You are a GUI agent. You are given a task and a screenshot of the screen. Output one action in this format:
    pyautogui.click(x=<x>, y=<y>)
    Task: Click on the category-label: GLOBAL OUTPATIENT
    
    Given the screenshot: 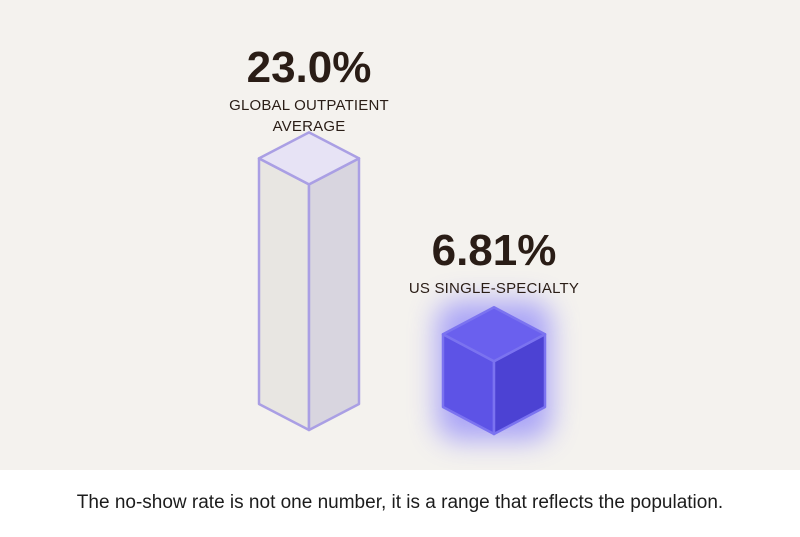 What is the action you would take?
    pyautogui.click(x=309, y=105)
    